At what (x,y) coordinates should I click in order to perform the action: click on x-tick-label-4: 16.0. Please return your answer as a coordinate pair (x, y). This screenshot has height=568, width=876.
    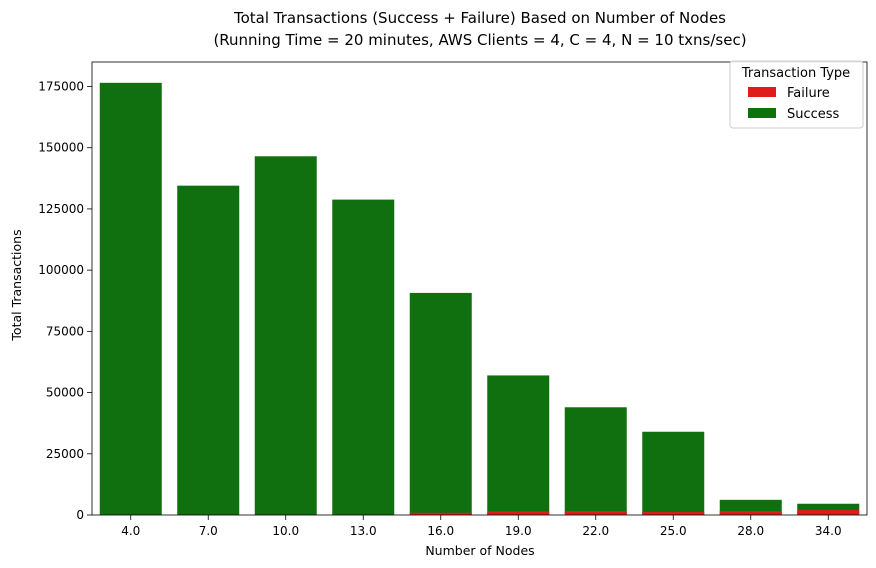
    Looking at the image, I should click on (440, 531).